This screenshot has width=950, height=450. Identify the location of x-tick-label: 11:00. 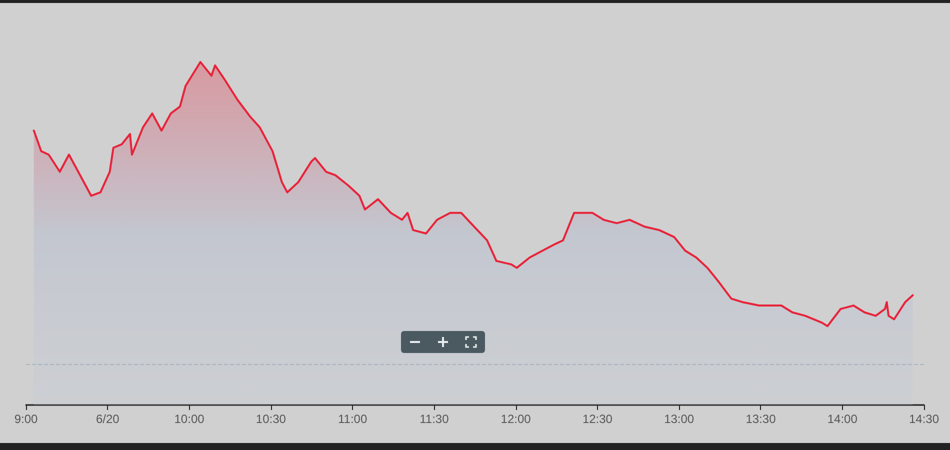
(353, 419).